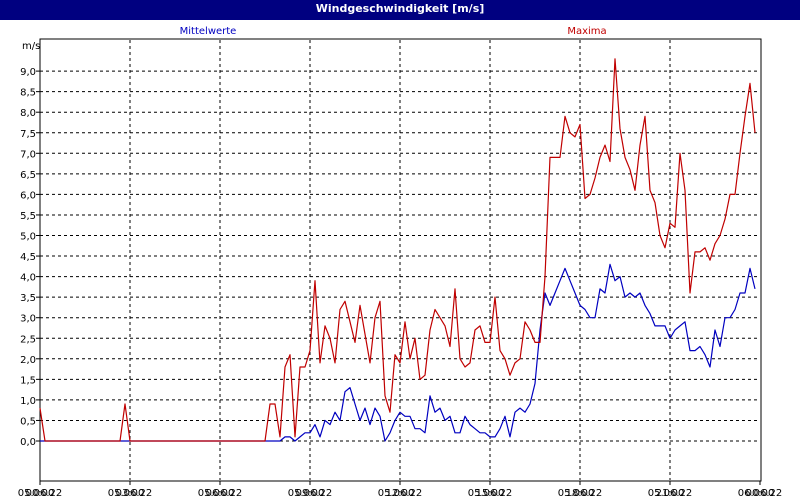 This screenshot has height=500, width=800. I want to click on x-tick-date-label: 06.06.22, so click(760, 493).